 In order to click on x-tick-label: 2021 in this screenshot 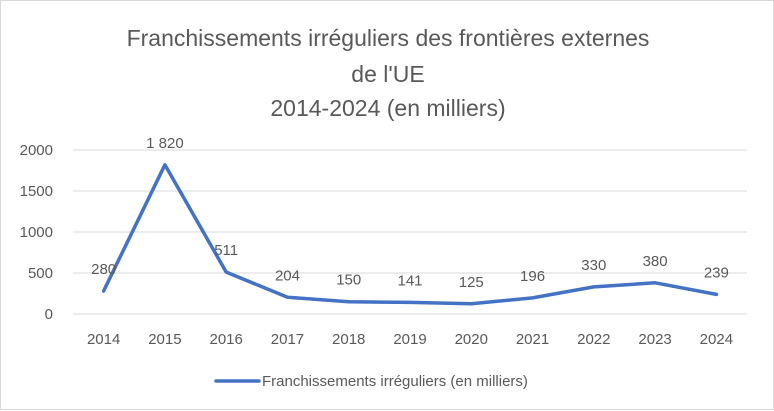, I will do `click(532, 339)`.